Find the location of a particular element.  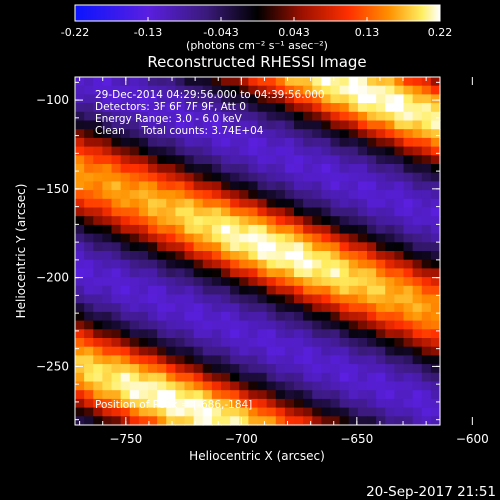

chart-title: Reconstructed RHESSI Image is located at coordinates (256, 62).